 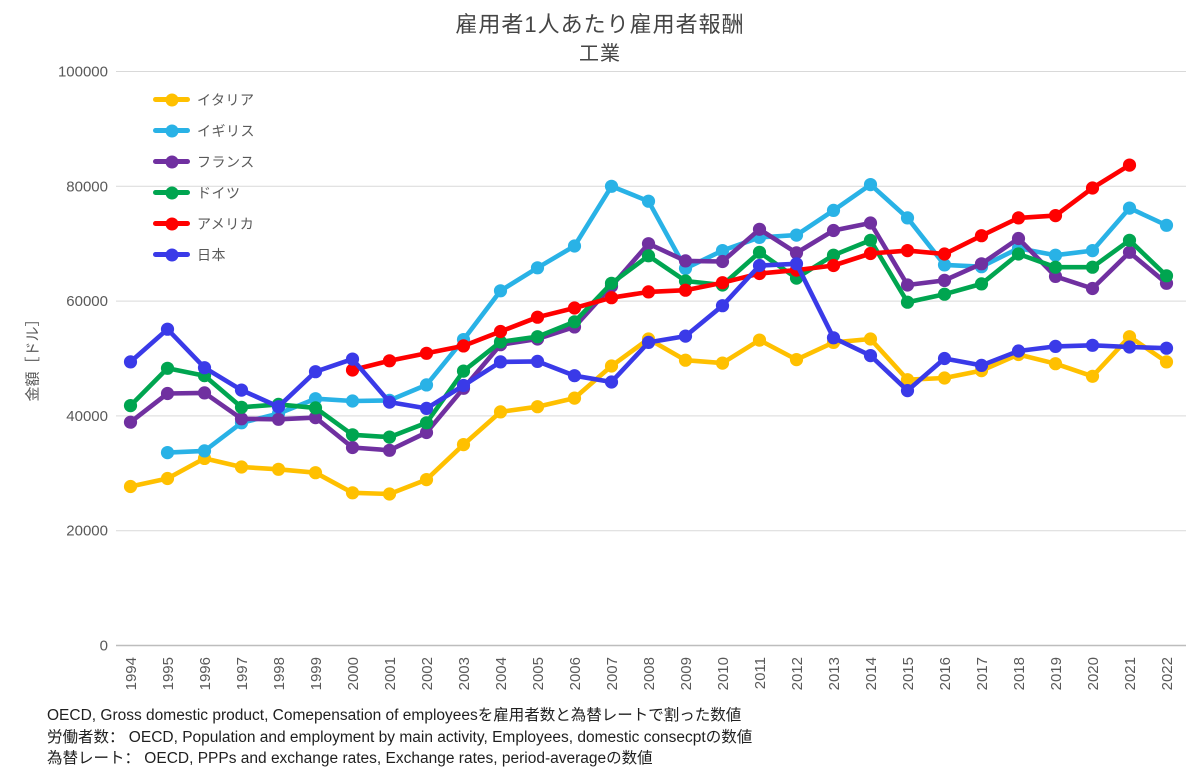 I want to click on legend-item-usa: アメリカ, so click(x=204, y=223).